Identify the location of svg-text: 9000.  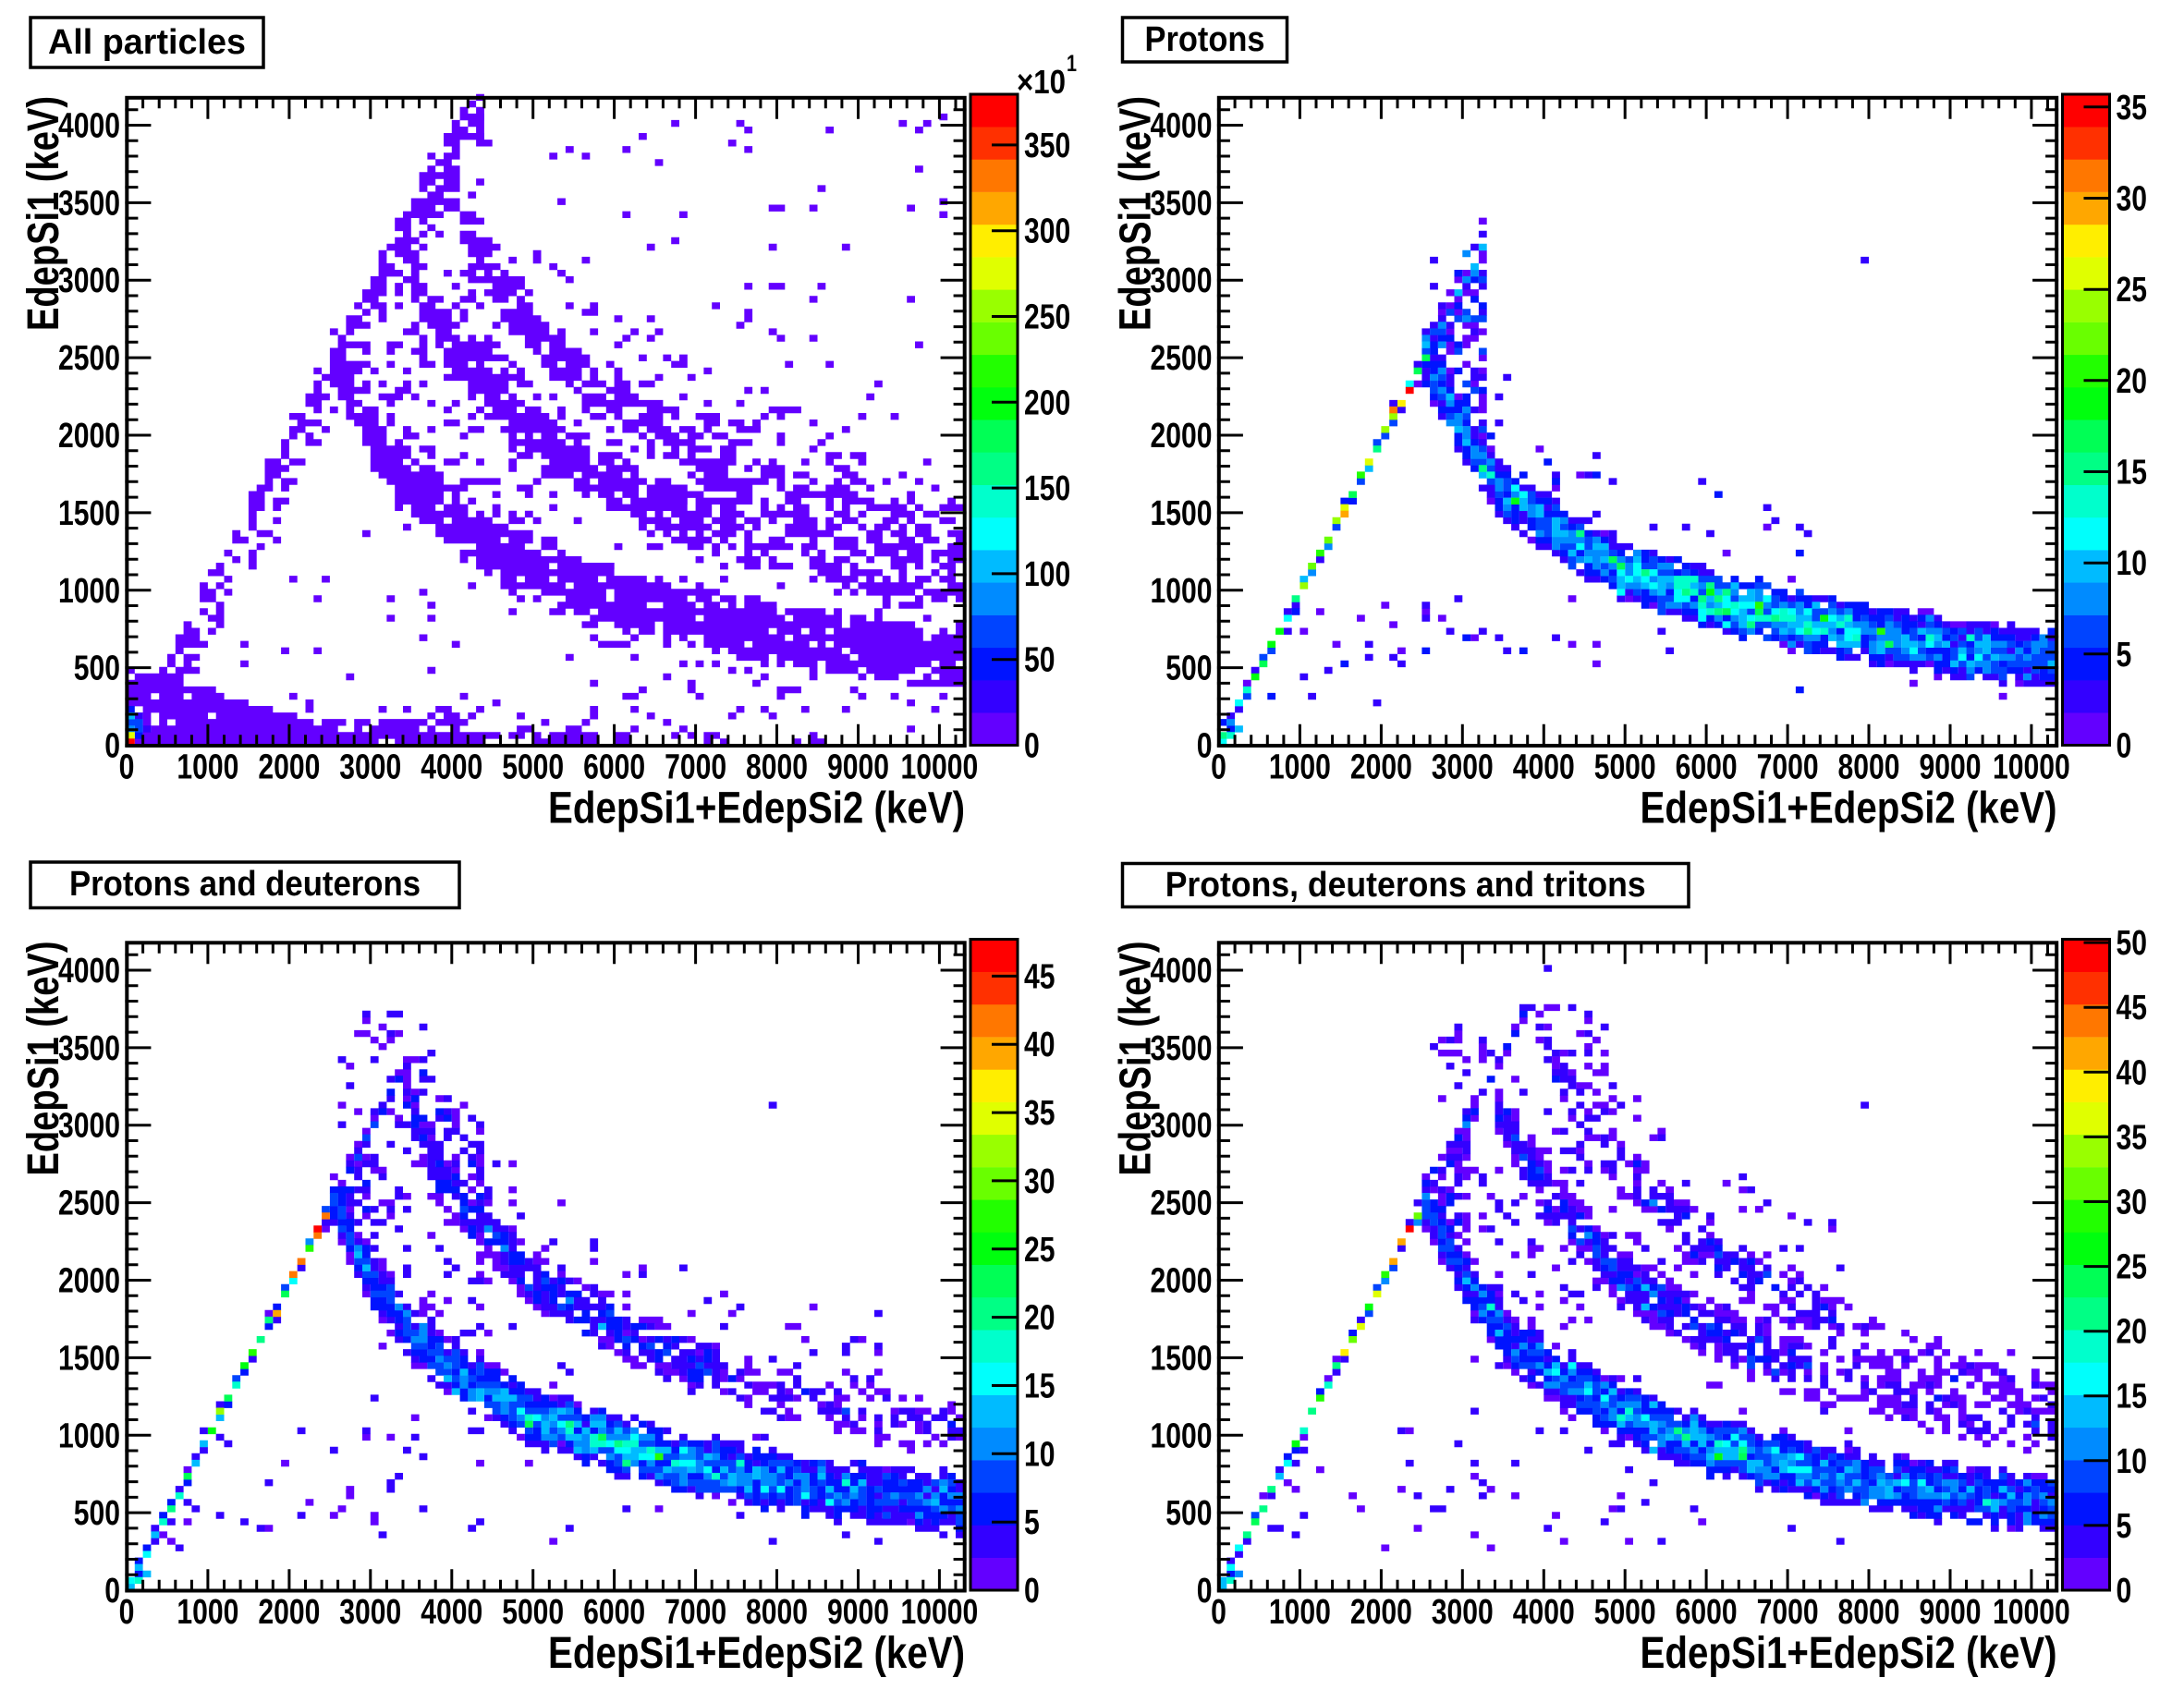
(858, 1613).